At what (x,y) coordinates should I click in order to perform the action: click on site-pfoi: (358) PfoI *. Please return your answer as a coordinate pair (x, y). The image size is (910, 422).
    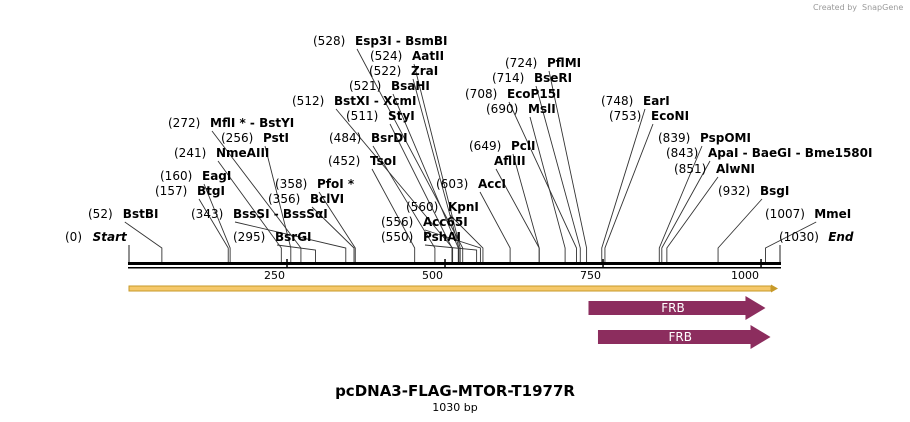
    Looking at the image, I should click on (315, 184).